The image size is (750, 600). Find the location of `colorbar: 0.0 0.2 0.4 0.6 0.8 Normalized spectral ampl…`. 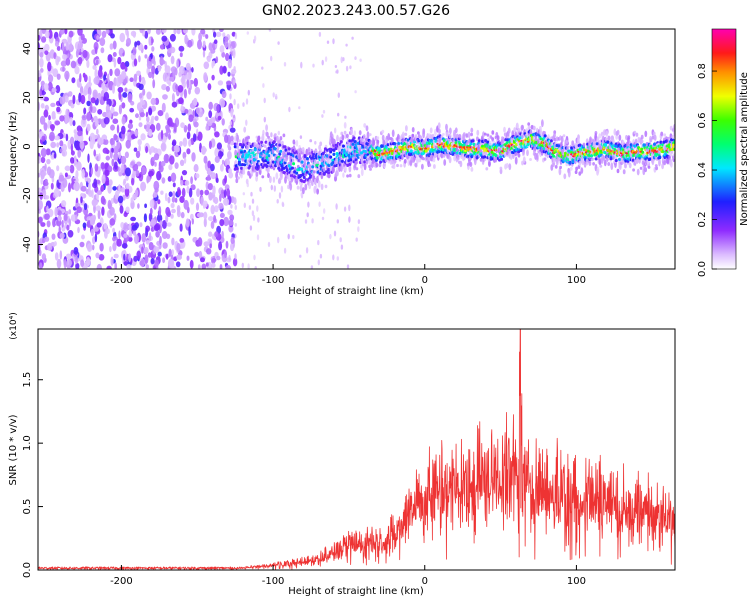

colorbar: 0.0 0.2 0.4 0.6 0.8 Normalized spectral ampl… is located at coordinates (723, 152).